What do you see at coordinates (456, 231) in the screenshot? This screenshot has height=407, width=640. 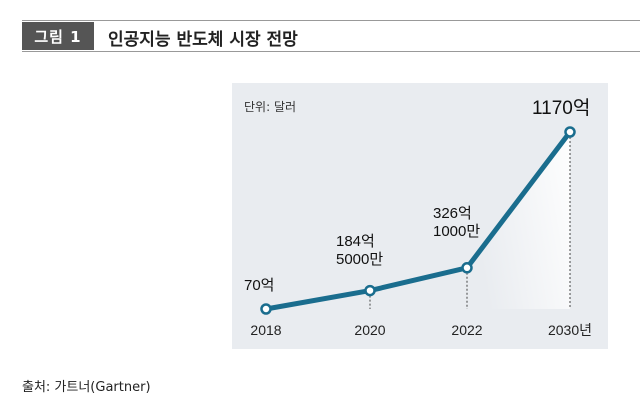 I see `data-label-2022-line-2: 1000만` at bounding box center [456, 231].